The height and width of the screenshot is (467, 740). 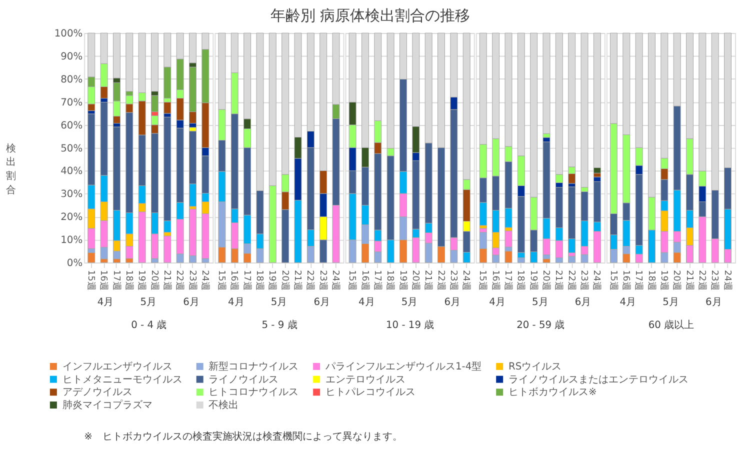 I want to click on x-axis-title: 20 - 59 歳, so click(x=540, y=324).